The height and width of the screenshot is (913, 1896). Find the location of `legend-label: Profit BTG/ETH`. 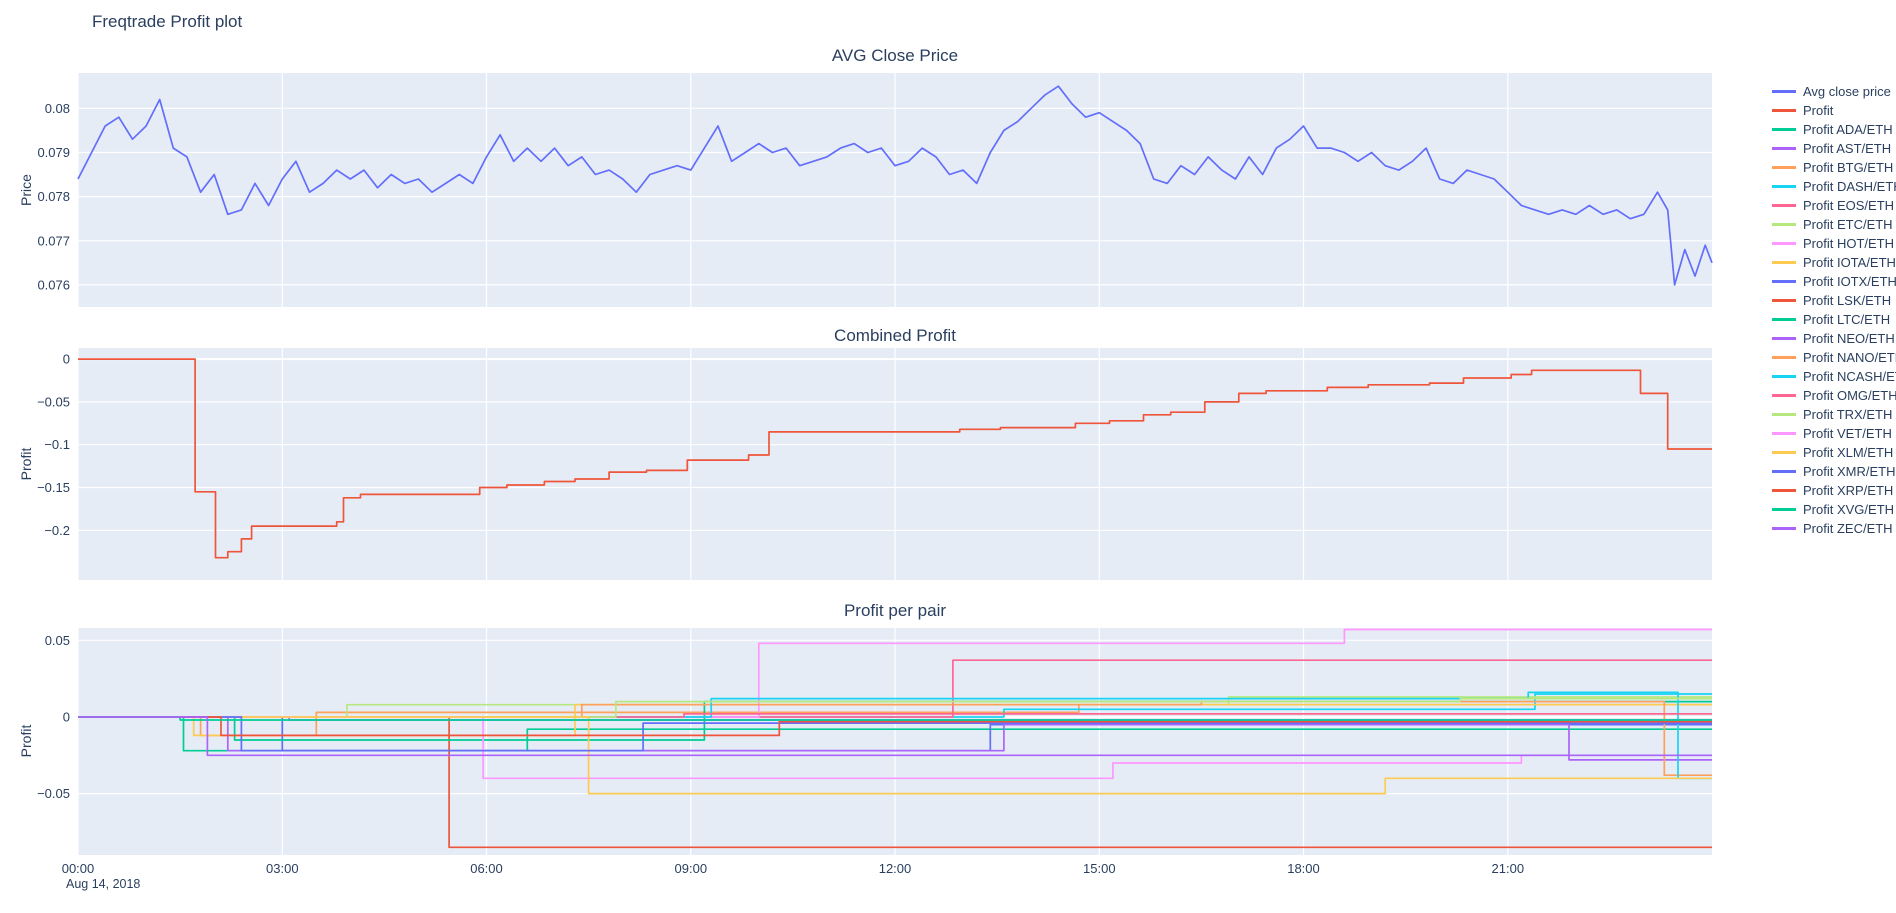

legend-label: Profit BTG/ETH is located at coordinates (1848, 167).